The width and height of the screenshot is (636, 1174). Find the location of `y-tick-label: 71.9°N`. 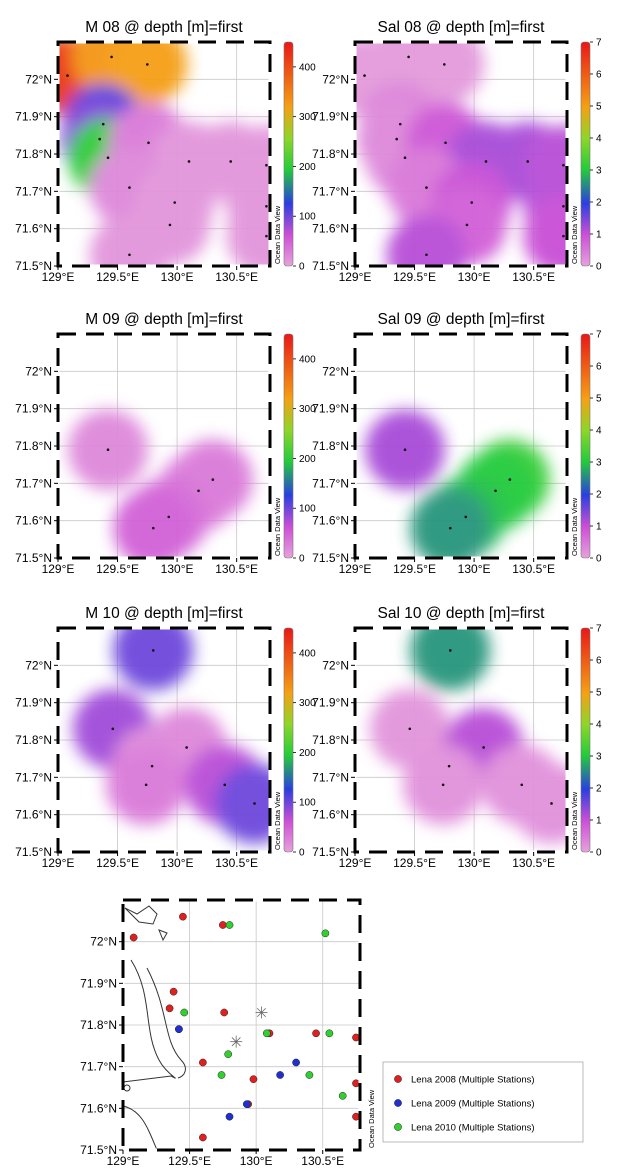

y-tick-label: 71.9°N is located at coordinates (330, 703).